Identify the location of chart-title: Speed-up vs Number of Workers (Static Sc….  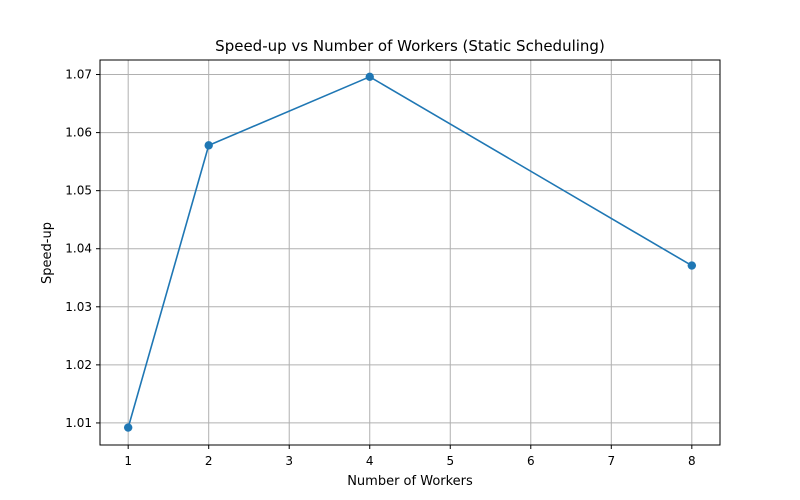
(410, 46).